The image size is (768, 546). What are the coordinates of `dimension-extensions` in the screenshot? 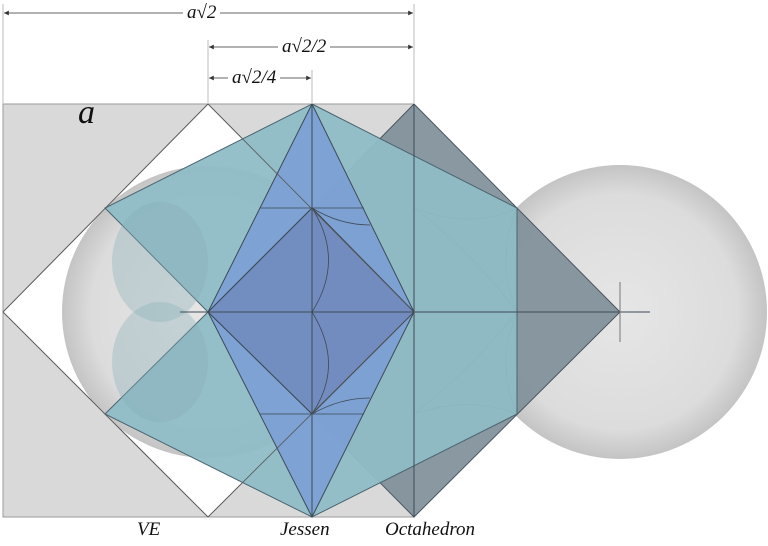 It's located at (208, 54).